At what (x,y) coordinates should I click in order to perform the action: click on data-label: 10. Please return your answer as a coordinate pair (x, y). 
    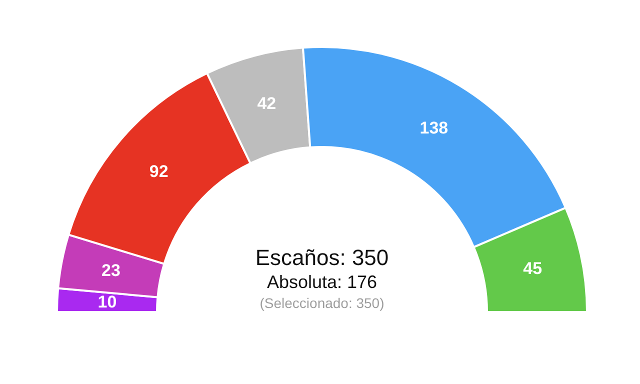
    Looking at the image, I should click on (107, 302).